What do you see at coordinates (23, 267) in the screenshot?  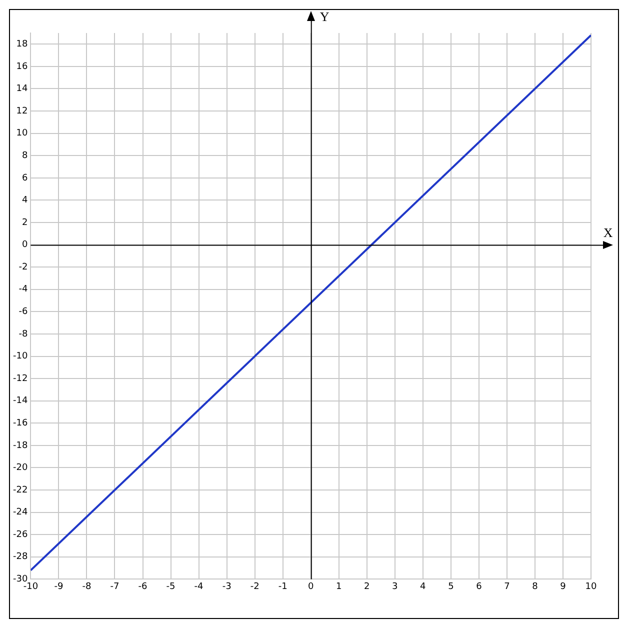 I see `y-tick-label: -2` at bounding box center [23, 267].